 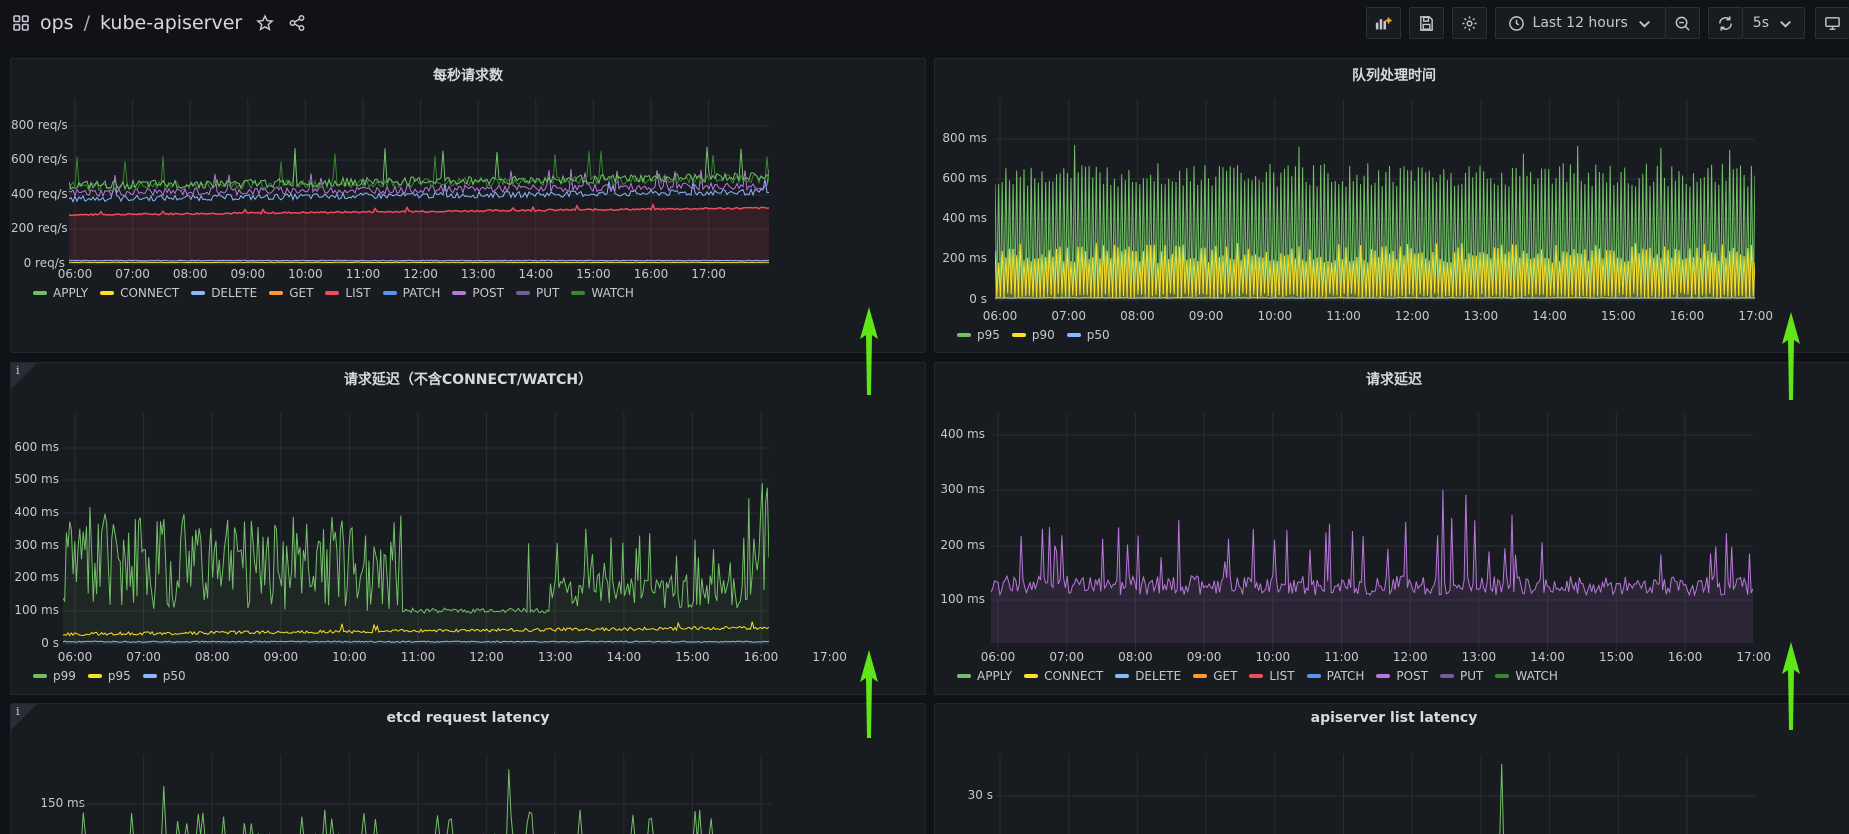 What do you see at coordinates (62, 803) in the screenshot?
I see `y-axis-tick-label: 150 ms` at bounding box center [62, 803].